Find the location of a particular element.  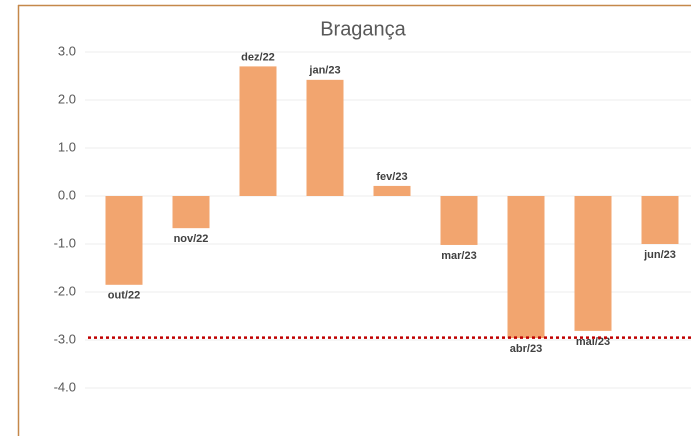

y-tick-label: 2.0 is located at coordinates (67, 98).